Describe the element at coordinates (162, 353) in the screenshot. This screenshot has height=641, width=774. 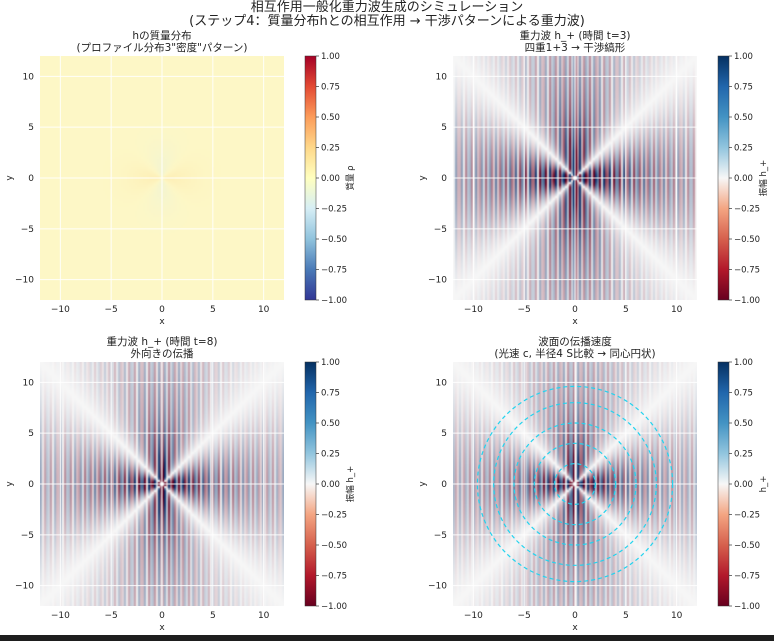
I see `panel-subtitle: 外向きの伝播` at that location.